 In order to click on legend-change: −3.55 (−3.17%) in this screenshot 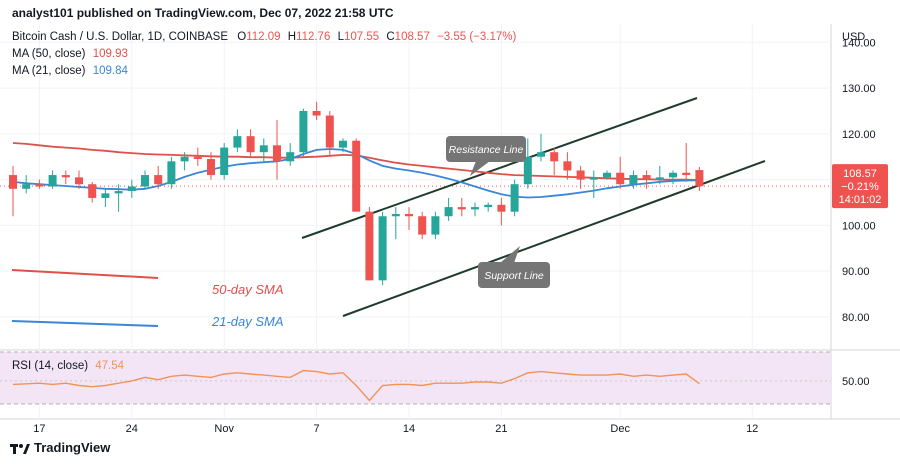, I will do `click(476, 37)`.